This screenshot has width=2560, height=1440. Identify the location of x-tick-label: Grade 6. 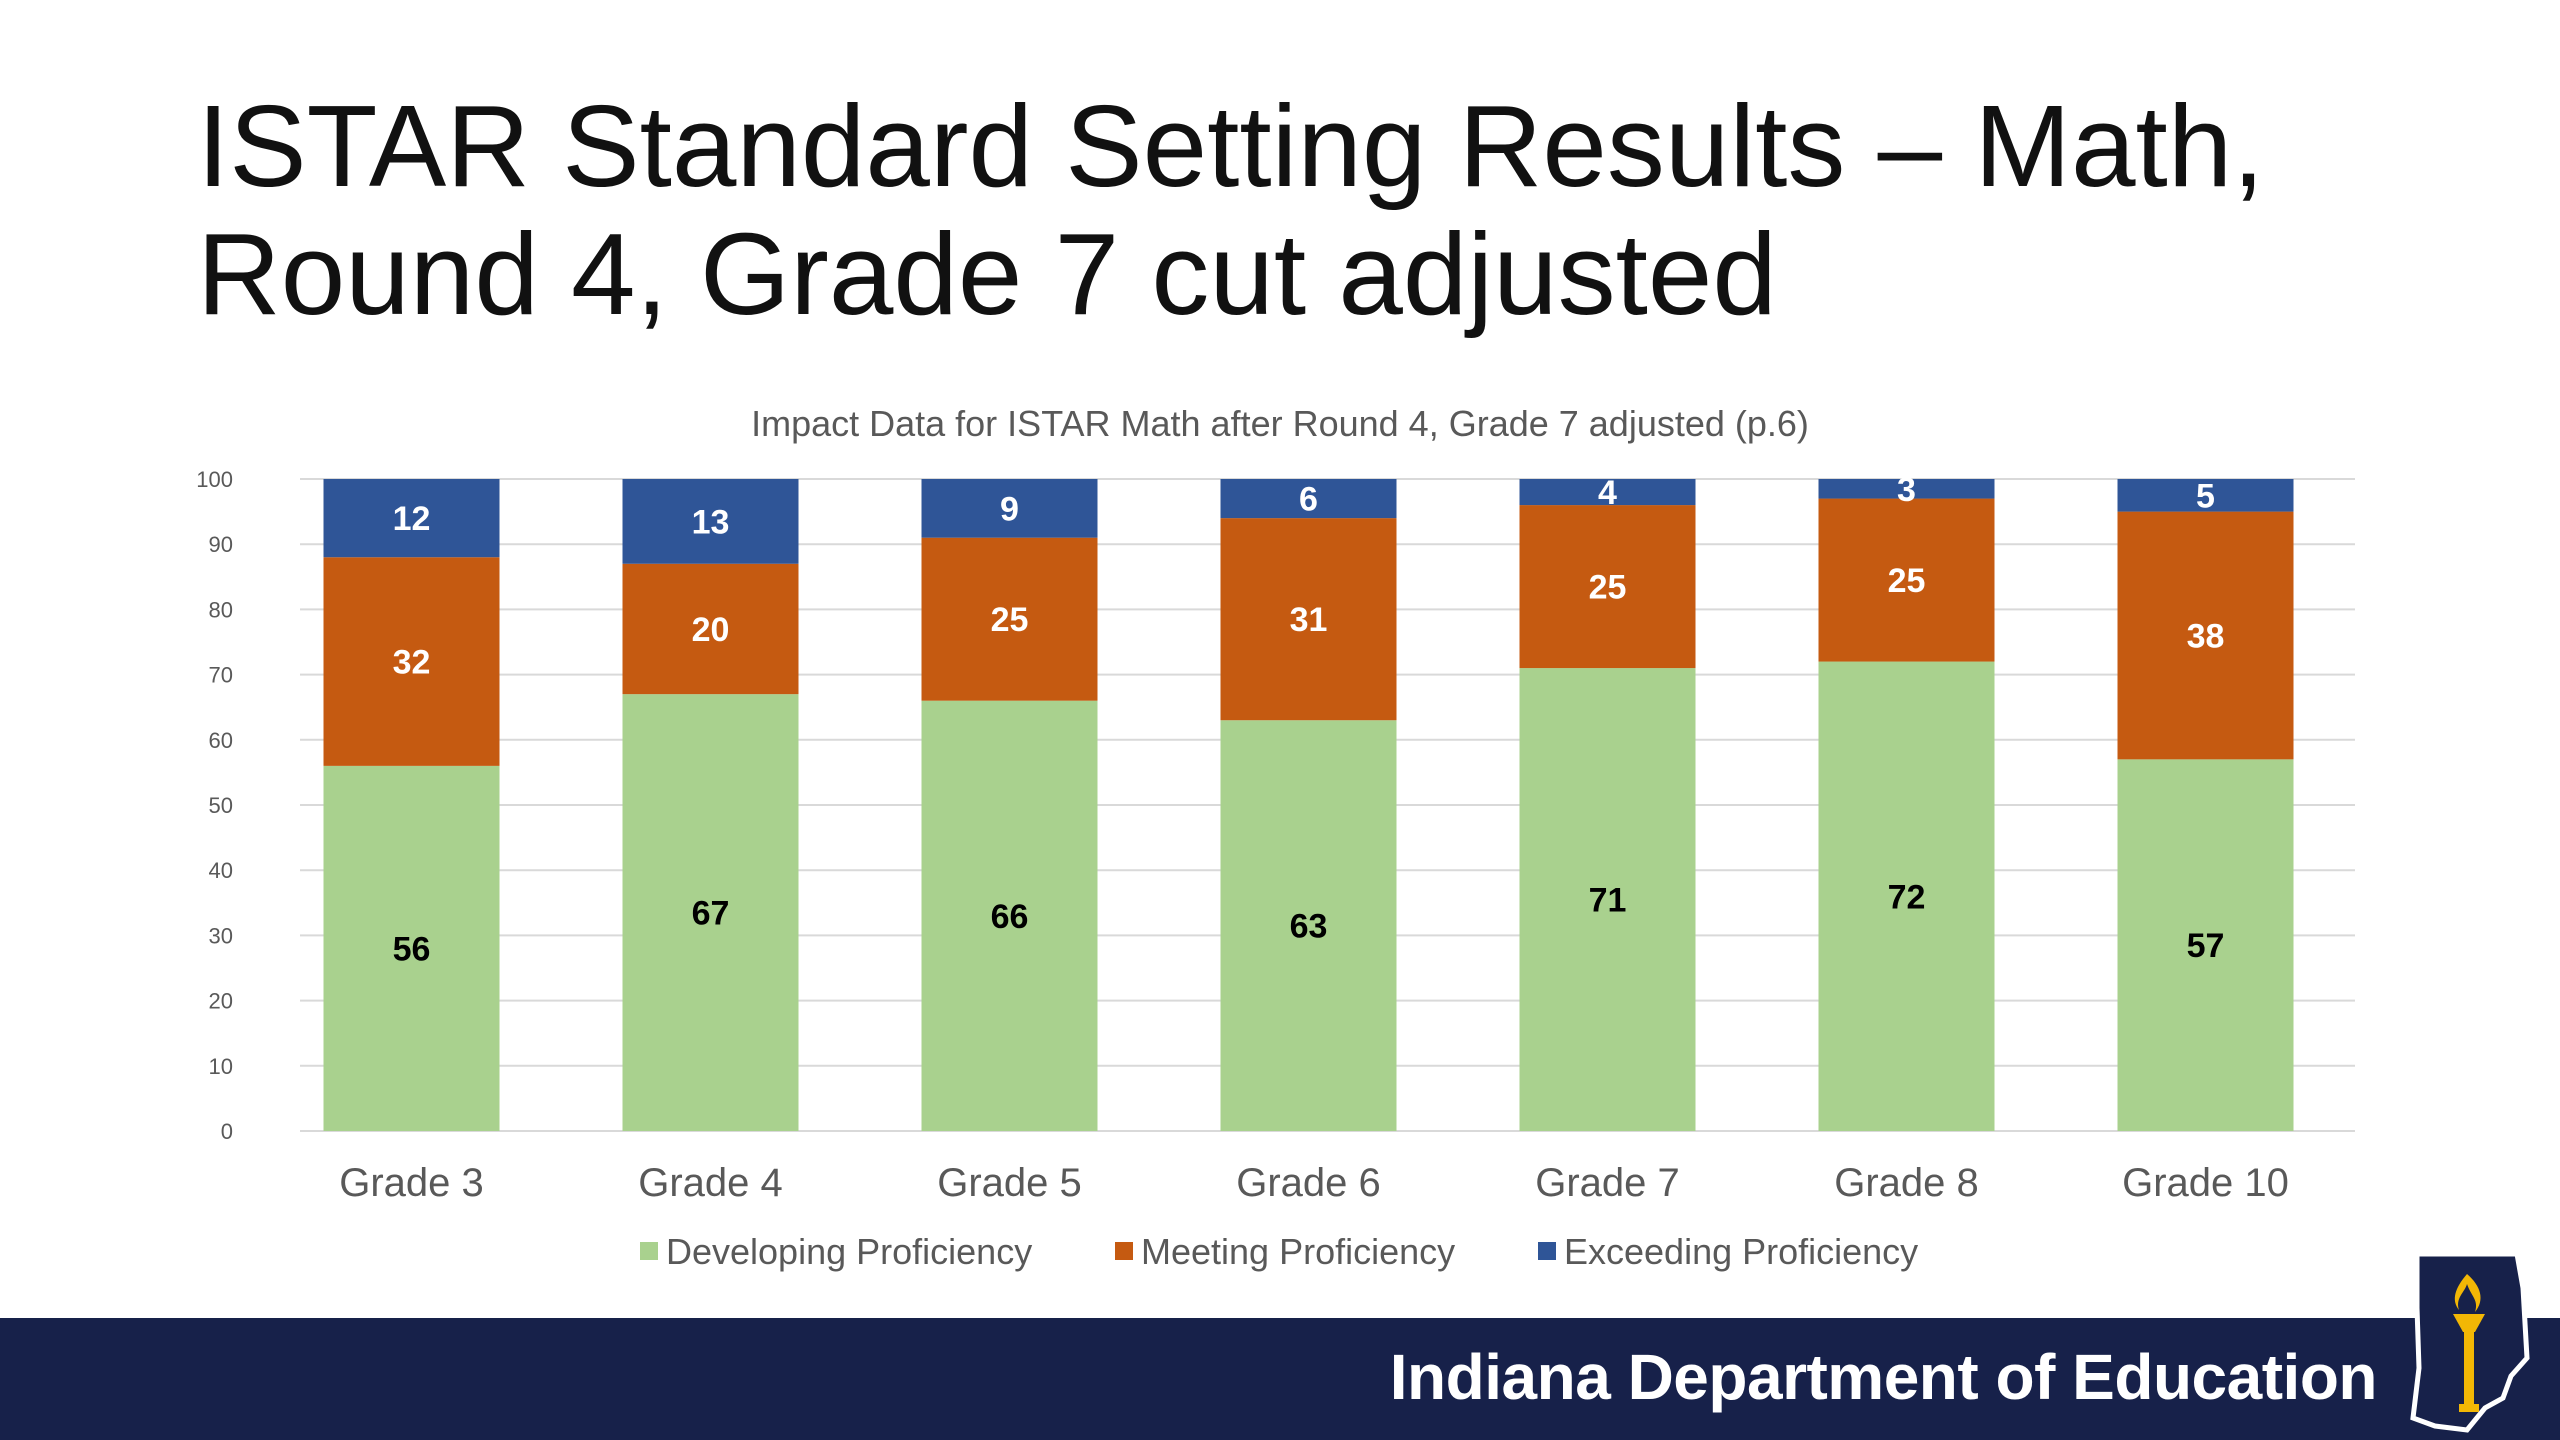
(1308, 1183).